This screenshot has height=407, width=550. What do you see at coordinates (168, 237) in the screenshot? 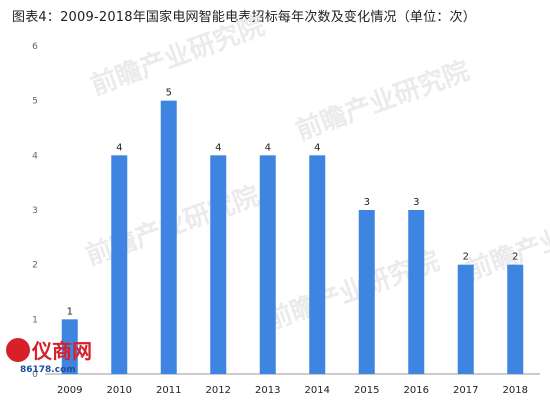
I see `bar-2011` at bounding box center [168, 237].